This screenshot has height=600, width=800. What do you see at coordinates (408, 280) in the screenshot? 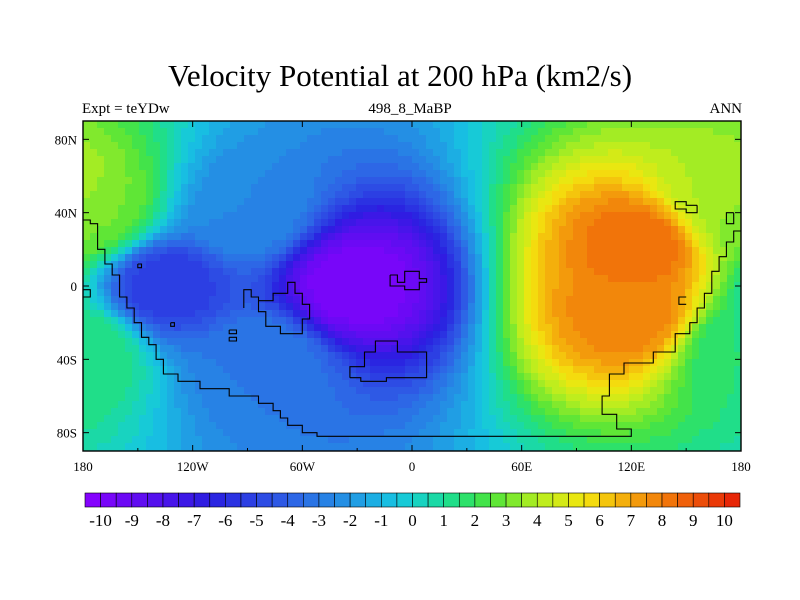
I see `coastline-path` at bounding box center [408, 280].